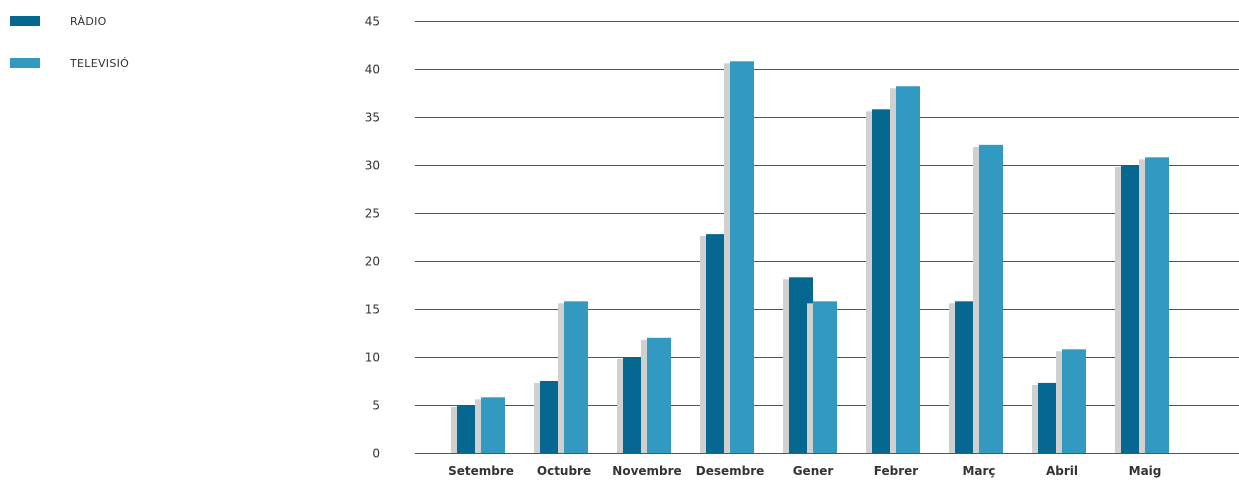 The image size is (1239, 491). Describe the element at coordinates (1145, 471) in the screenshot. I see `x-tick-label-8: Maig` at that location.